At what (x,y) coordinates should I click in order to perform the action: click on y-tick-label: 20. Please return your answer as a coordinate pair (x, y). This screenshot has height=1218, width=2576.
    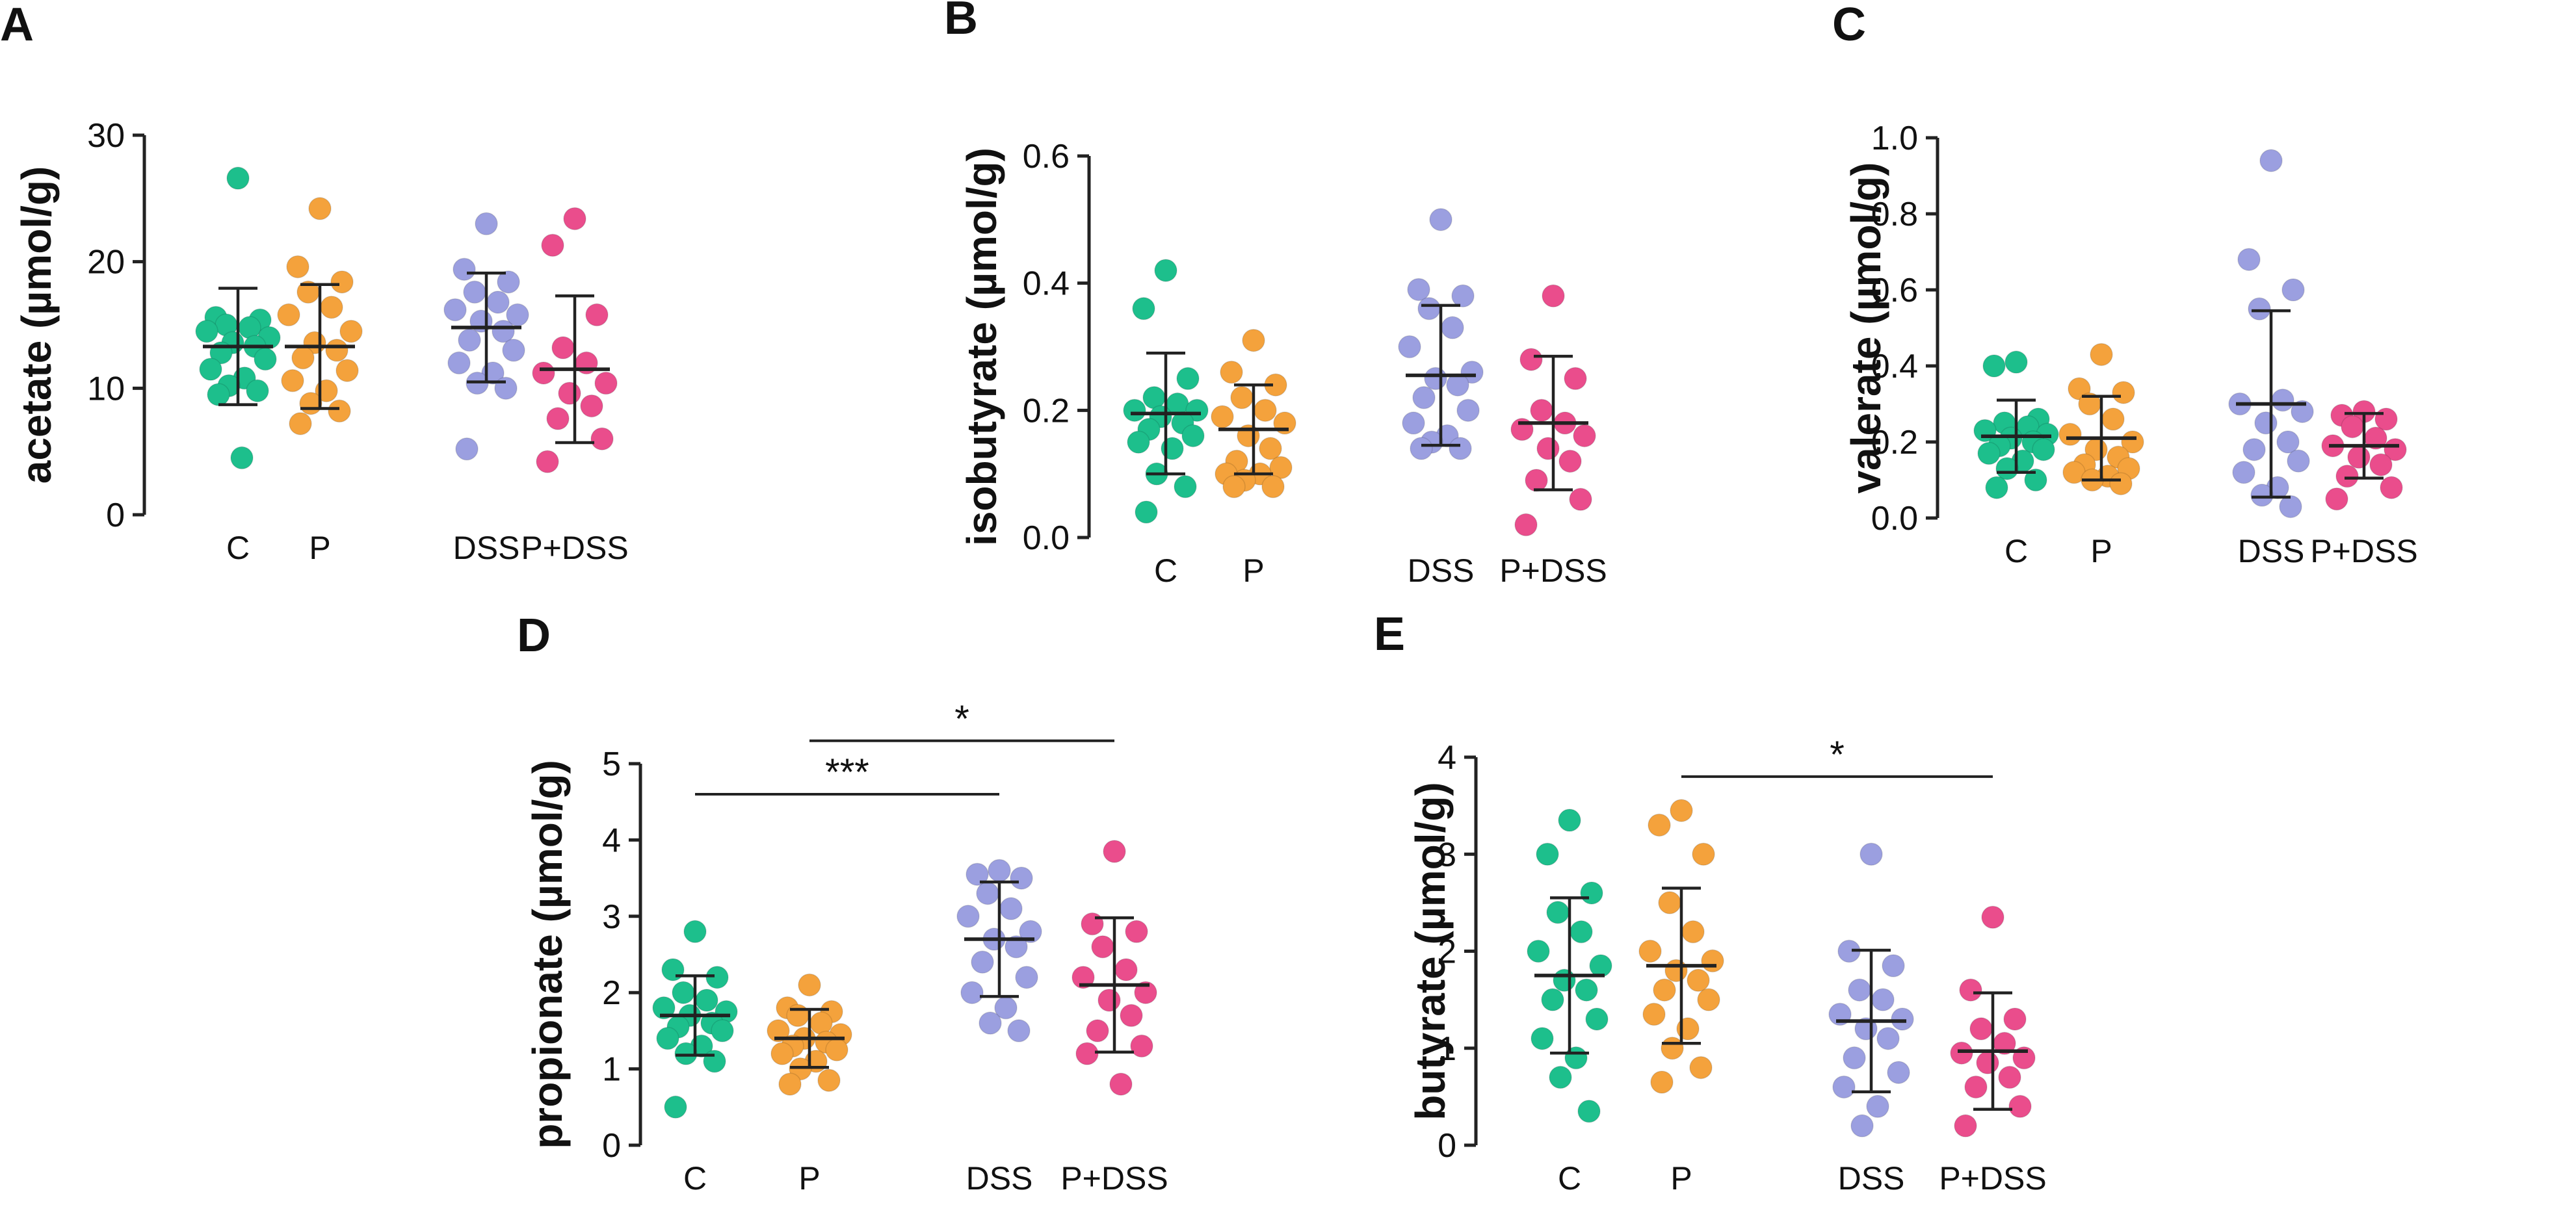
    Looking at the image, I should click on (106, 263).